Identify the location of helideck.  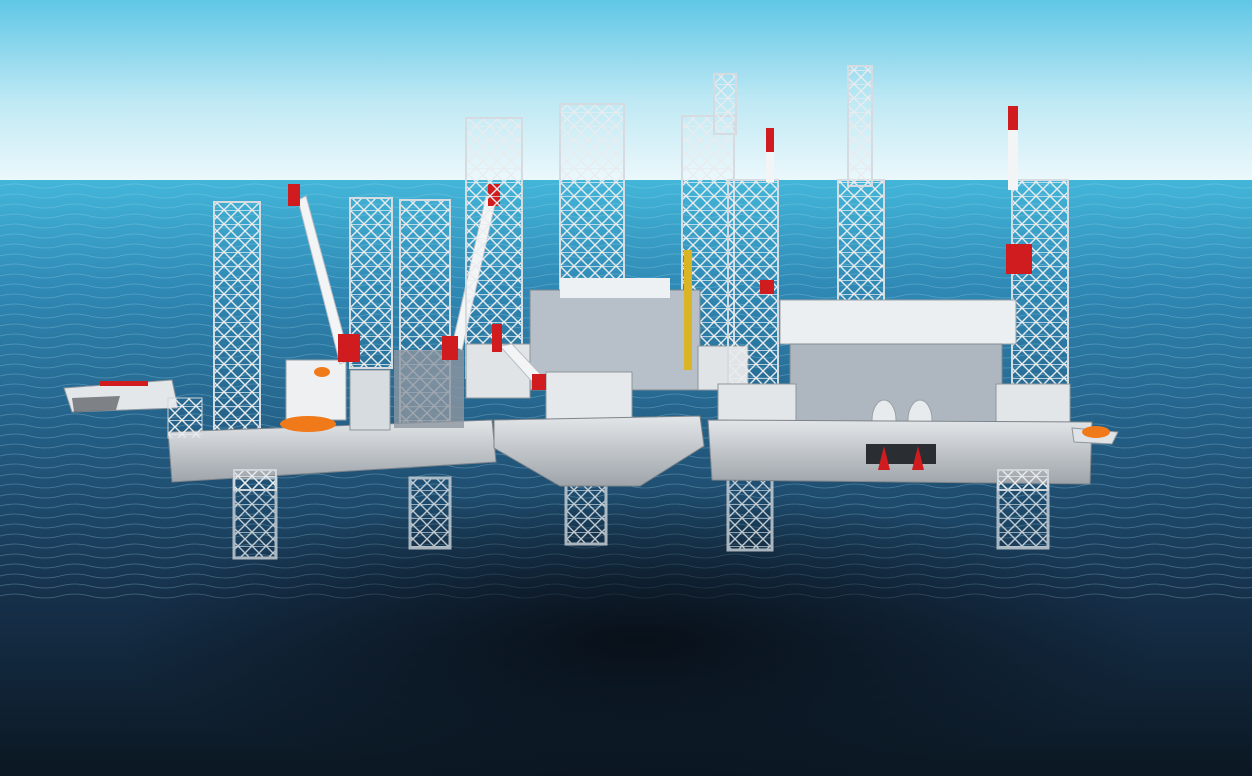
(121, 396).